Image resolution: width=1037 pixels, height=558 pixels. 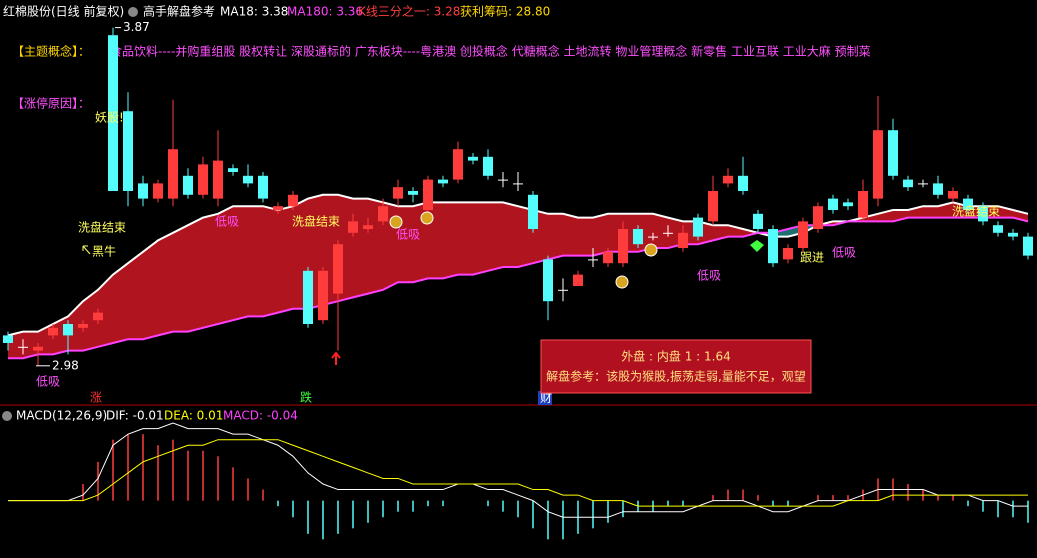 I want to click on signal-label: 洗盘结束, so click(x=976, y=211).